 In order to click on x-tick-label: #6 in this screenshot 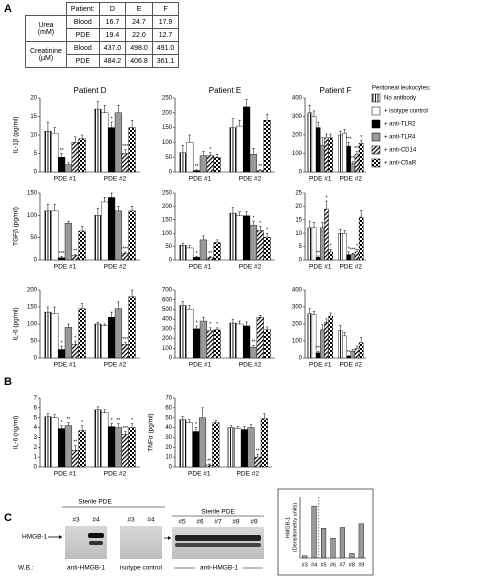, I will do `click(333, 565)`.